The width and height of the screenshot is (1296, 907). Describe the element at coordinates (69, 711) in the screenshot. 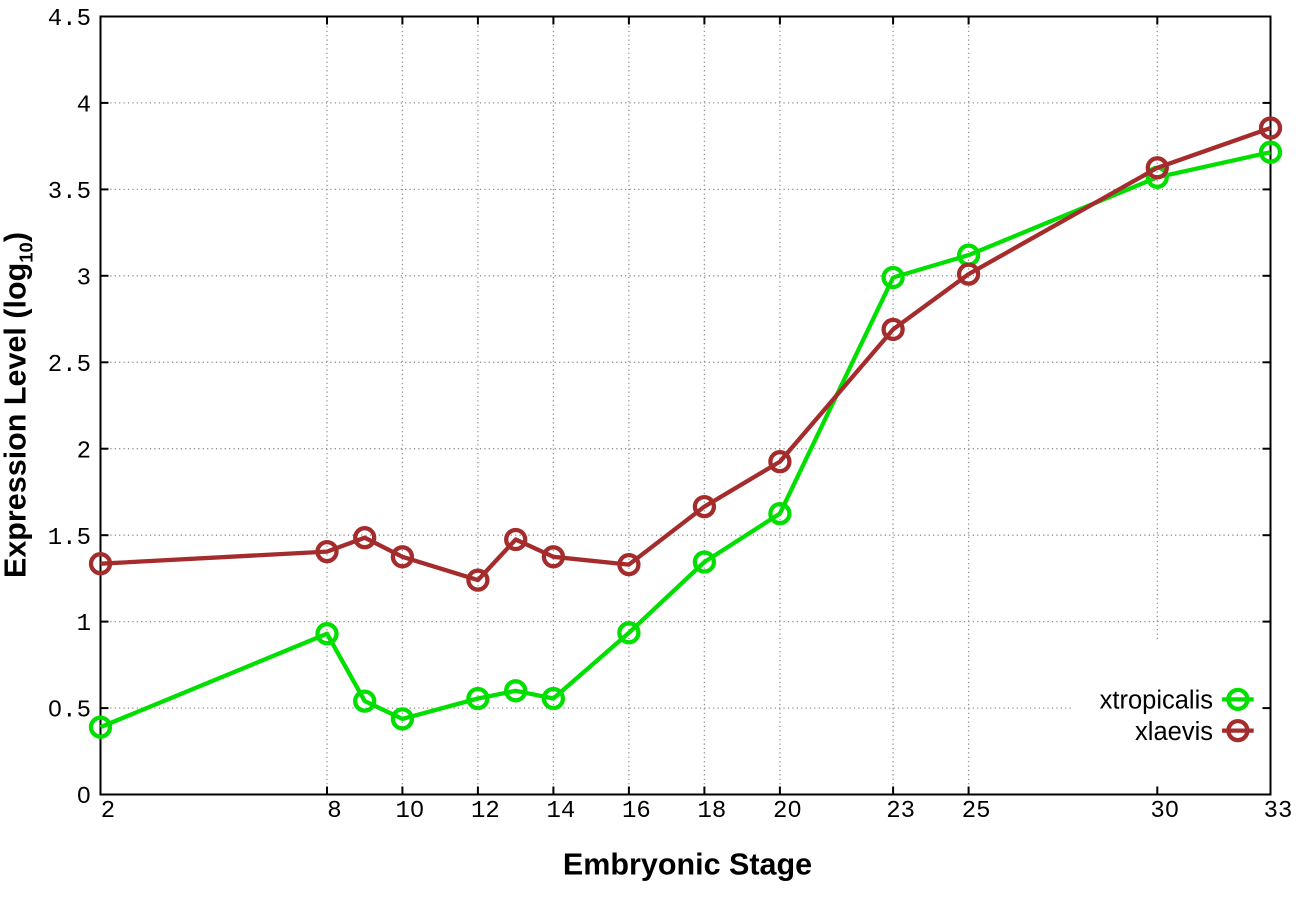

I see `svg-text: 0.5` at that location.